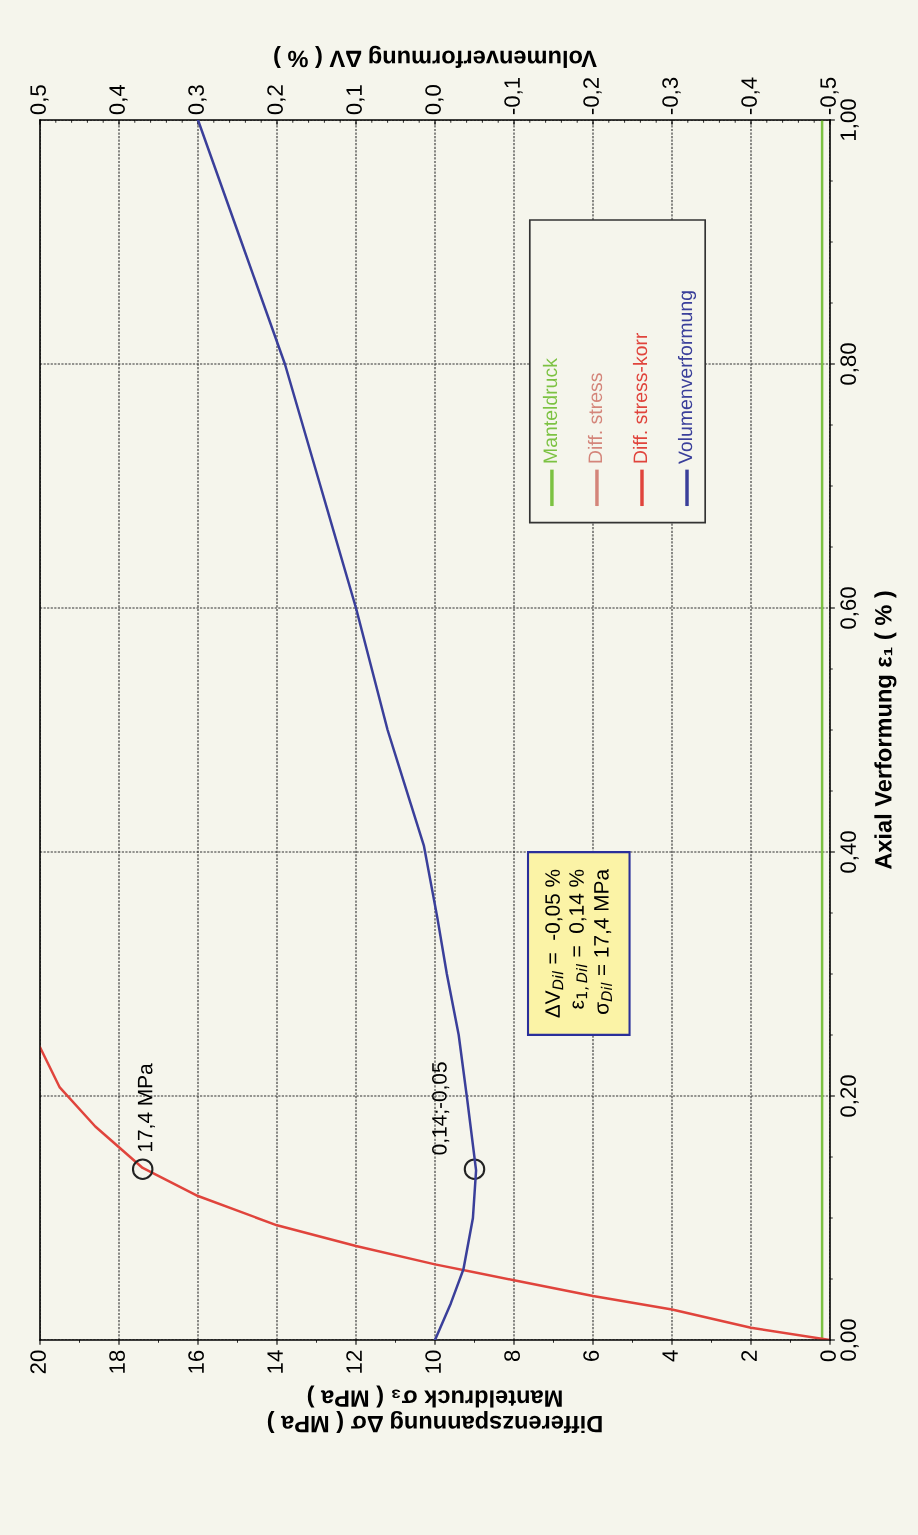 The image size is (918, 1535). Describe the element at coordinates (117, 1361) in the screenshot. I see `x-tick-label: 18` at that location.